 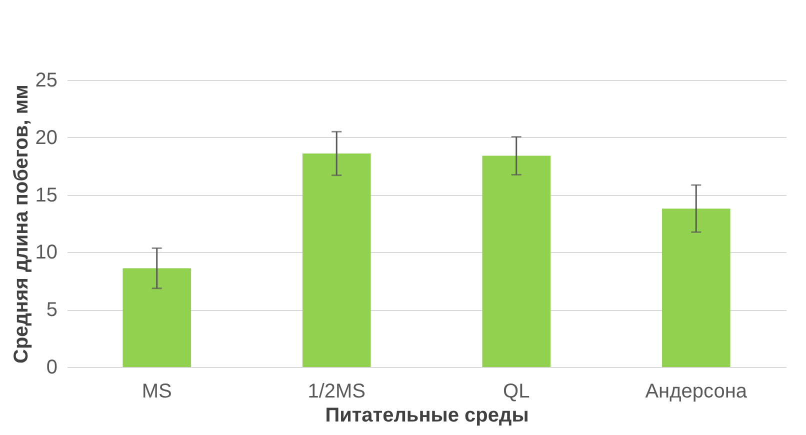 What do you see at coordinates (696, 391) in the screenshot?
I see `x-tick-label: Андерсона` at bounding box center [696, 391].